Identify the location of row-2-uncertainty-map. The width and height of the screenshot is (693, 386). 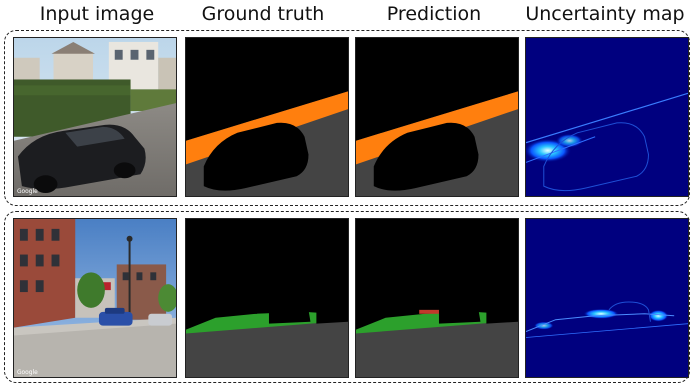
(607, 298).